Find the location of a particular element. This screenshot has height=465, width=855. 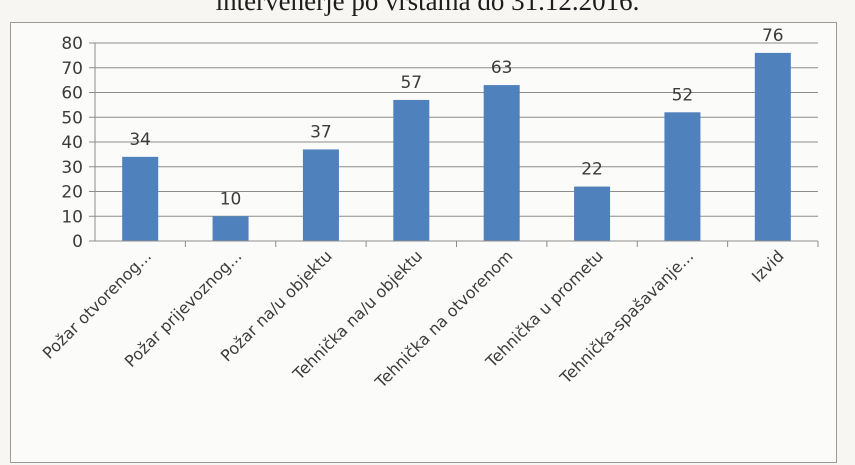

y-tick-label: 50 is located at coordinates (72, 118).